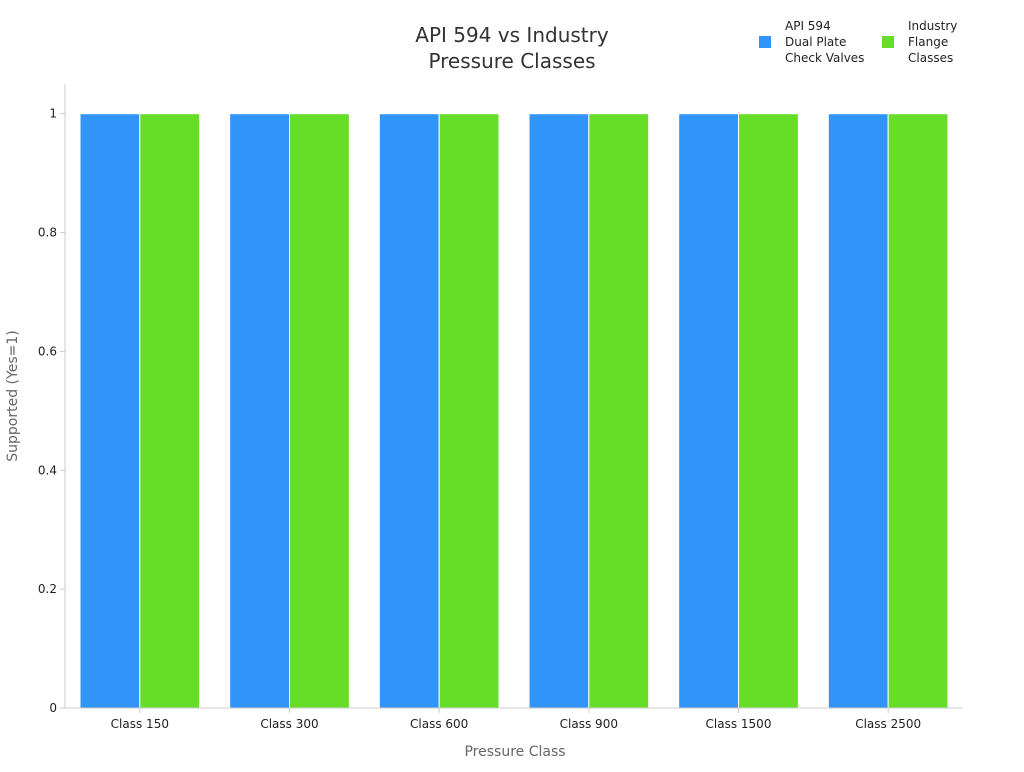 This screenshot has width=1024, height=772. Describe the element at coordinates (13, 395) in the screenshot. I see `y-axis-title: Supported (Yes=1)` at that location.